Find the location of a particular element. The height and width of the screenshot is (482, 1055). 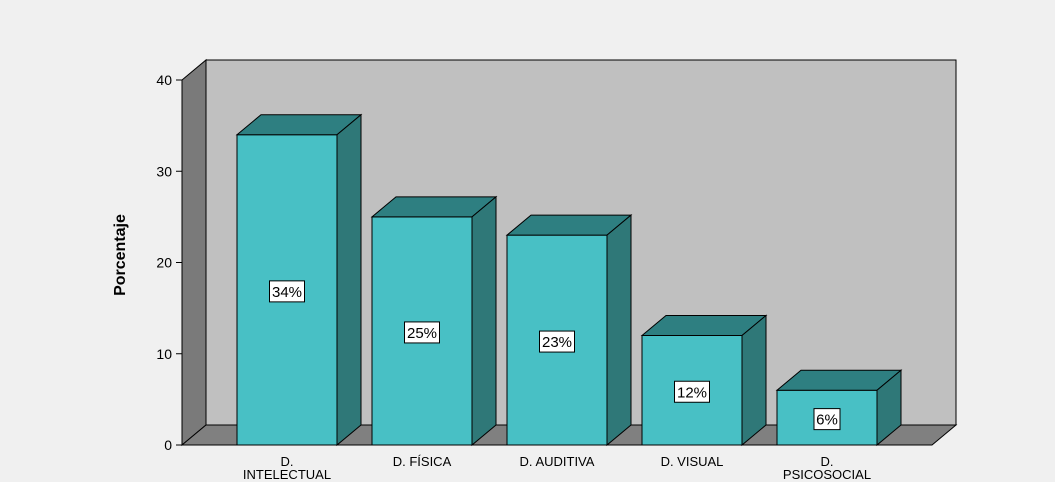

category-label: D. VISUAL is located at coordinates (692, 461).